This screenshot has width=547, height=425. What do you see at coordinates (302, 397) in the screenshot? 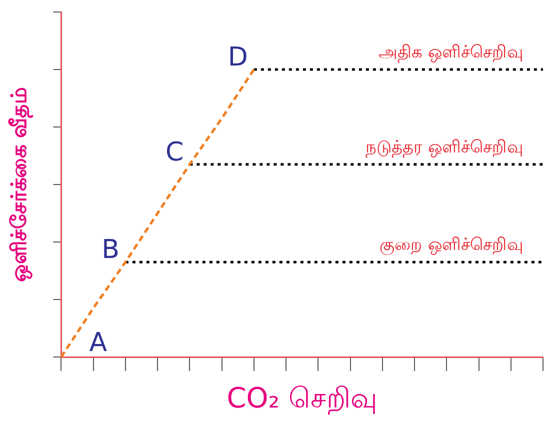
I see `x-axis-title: CO₂ செறிவு` at bounding box center [302, 397].